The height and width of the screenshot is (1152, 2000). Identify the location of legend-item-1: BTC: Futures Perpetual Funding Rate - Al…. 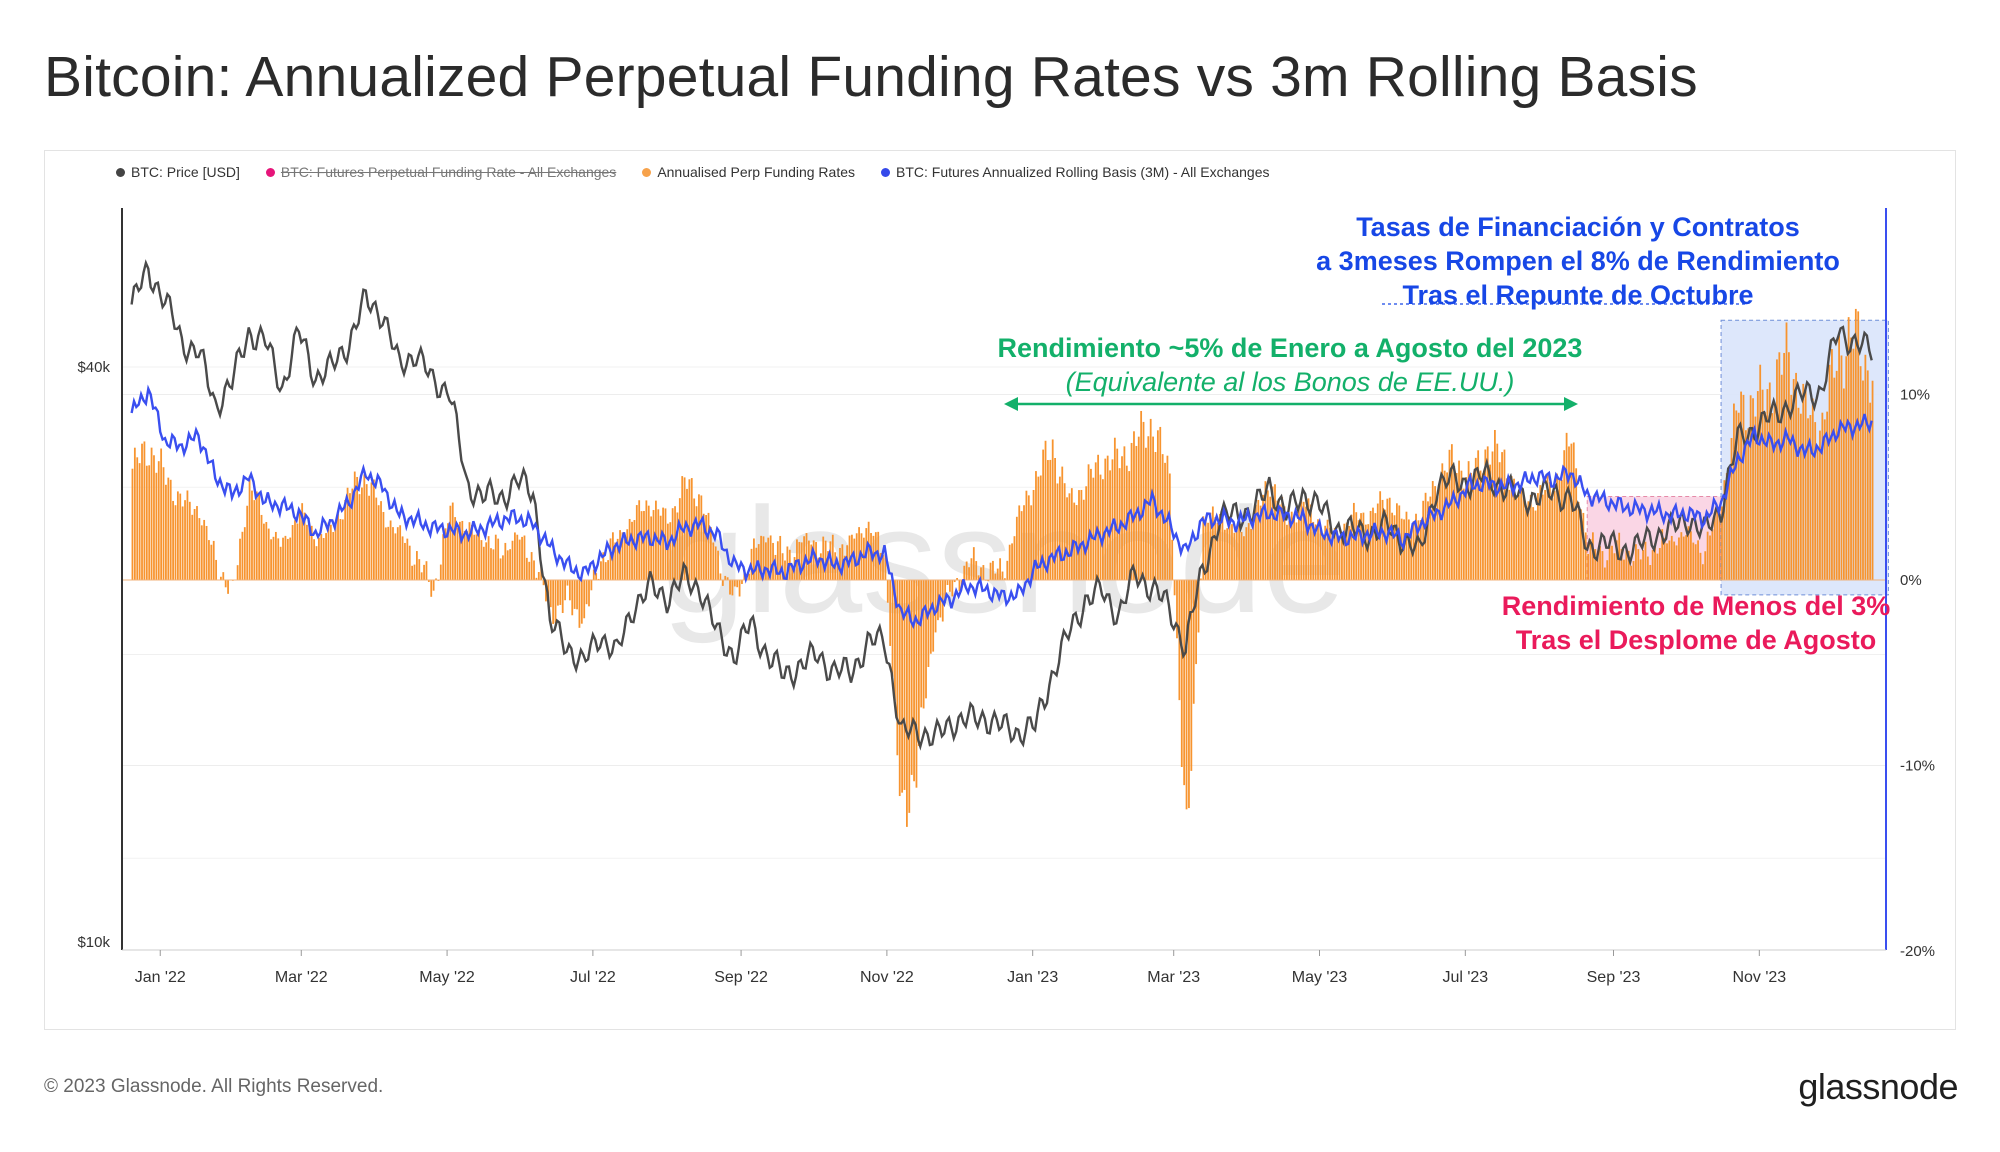
(440, 172).